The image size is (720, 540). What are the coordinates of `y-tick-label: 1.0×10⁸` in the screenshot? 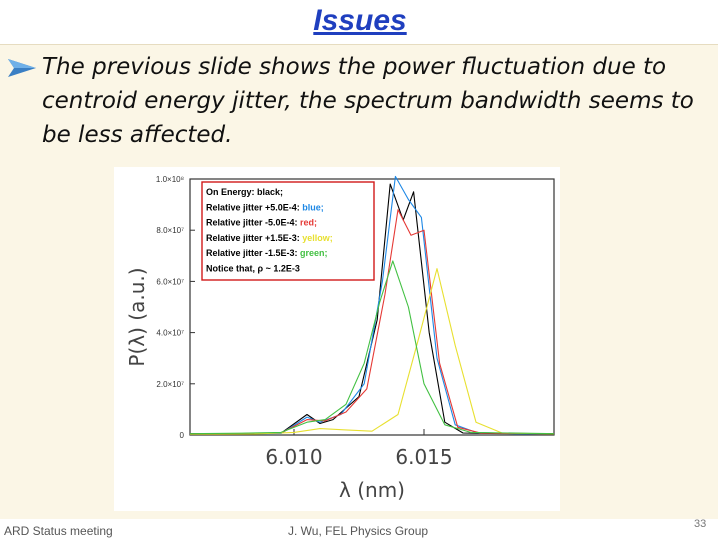 It's located at (170, 179).